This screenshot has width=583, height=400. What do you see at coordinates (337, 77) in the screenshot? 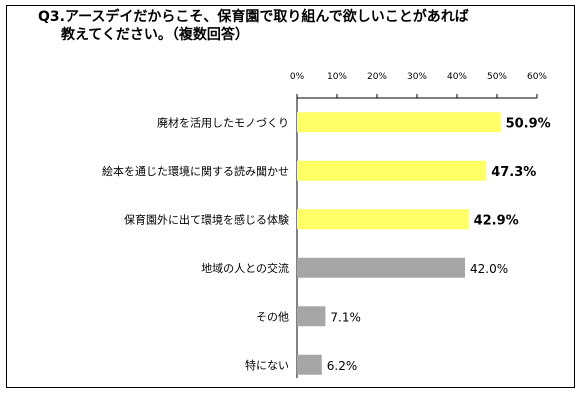
I see `x-tick-label: 10%` at bounding box center [337, 77].